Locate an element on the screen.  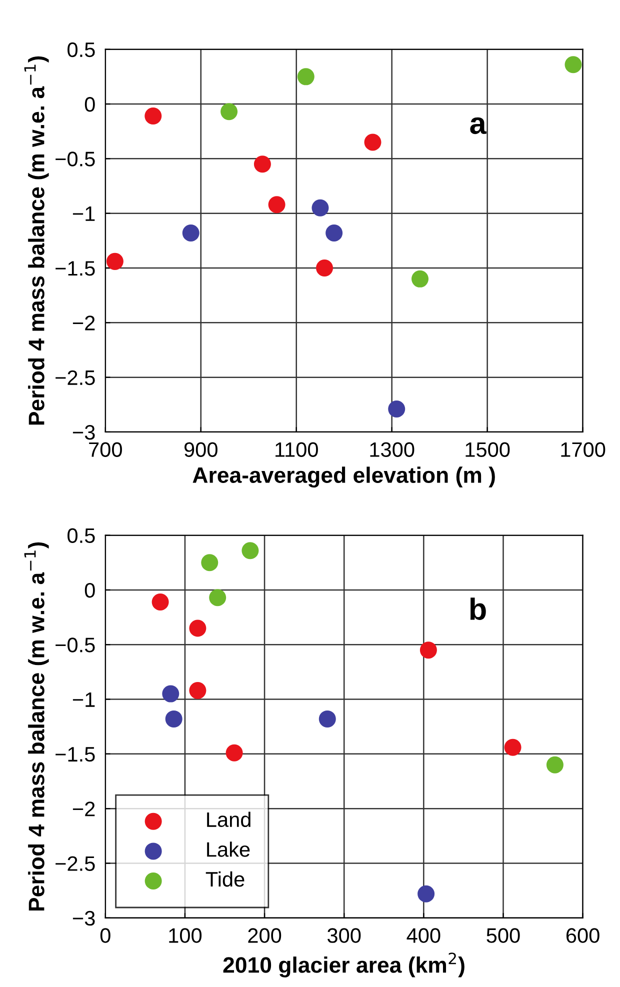
x-tick-label: 900 is located at coordinates (201, 449).